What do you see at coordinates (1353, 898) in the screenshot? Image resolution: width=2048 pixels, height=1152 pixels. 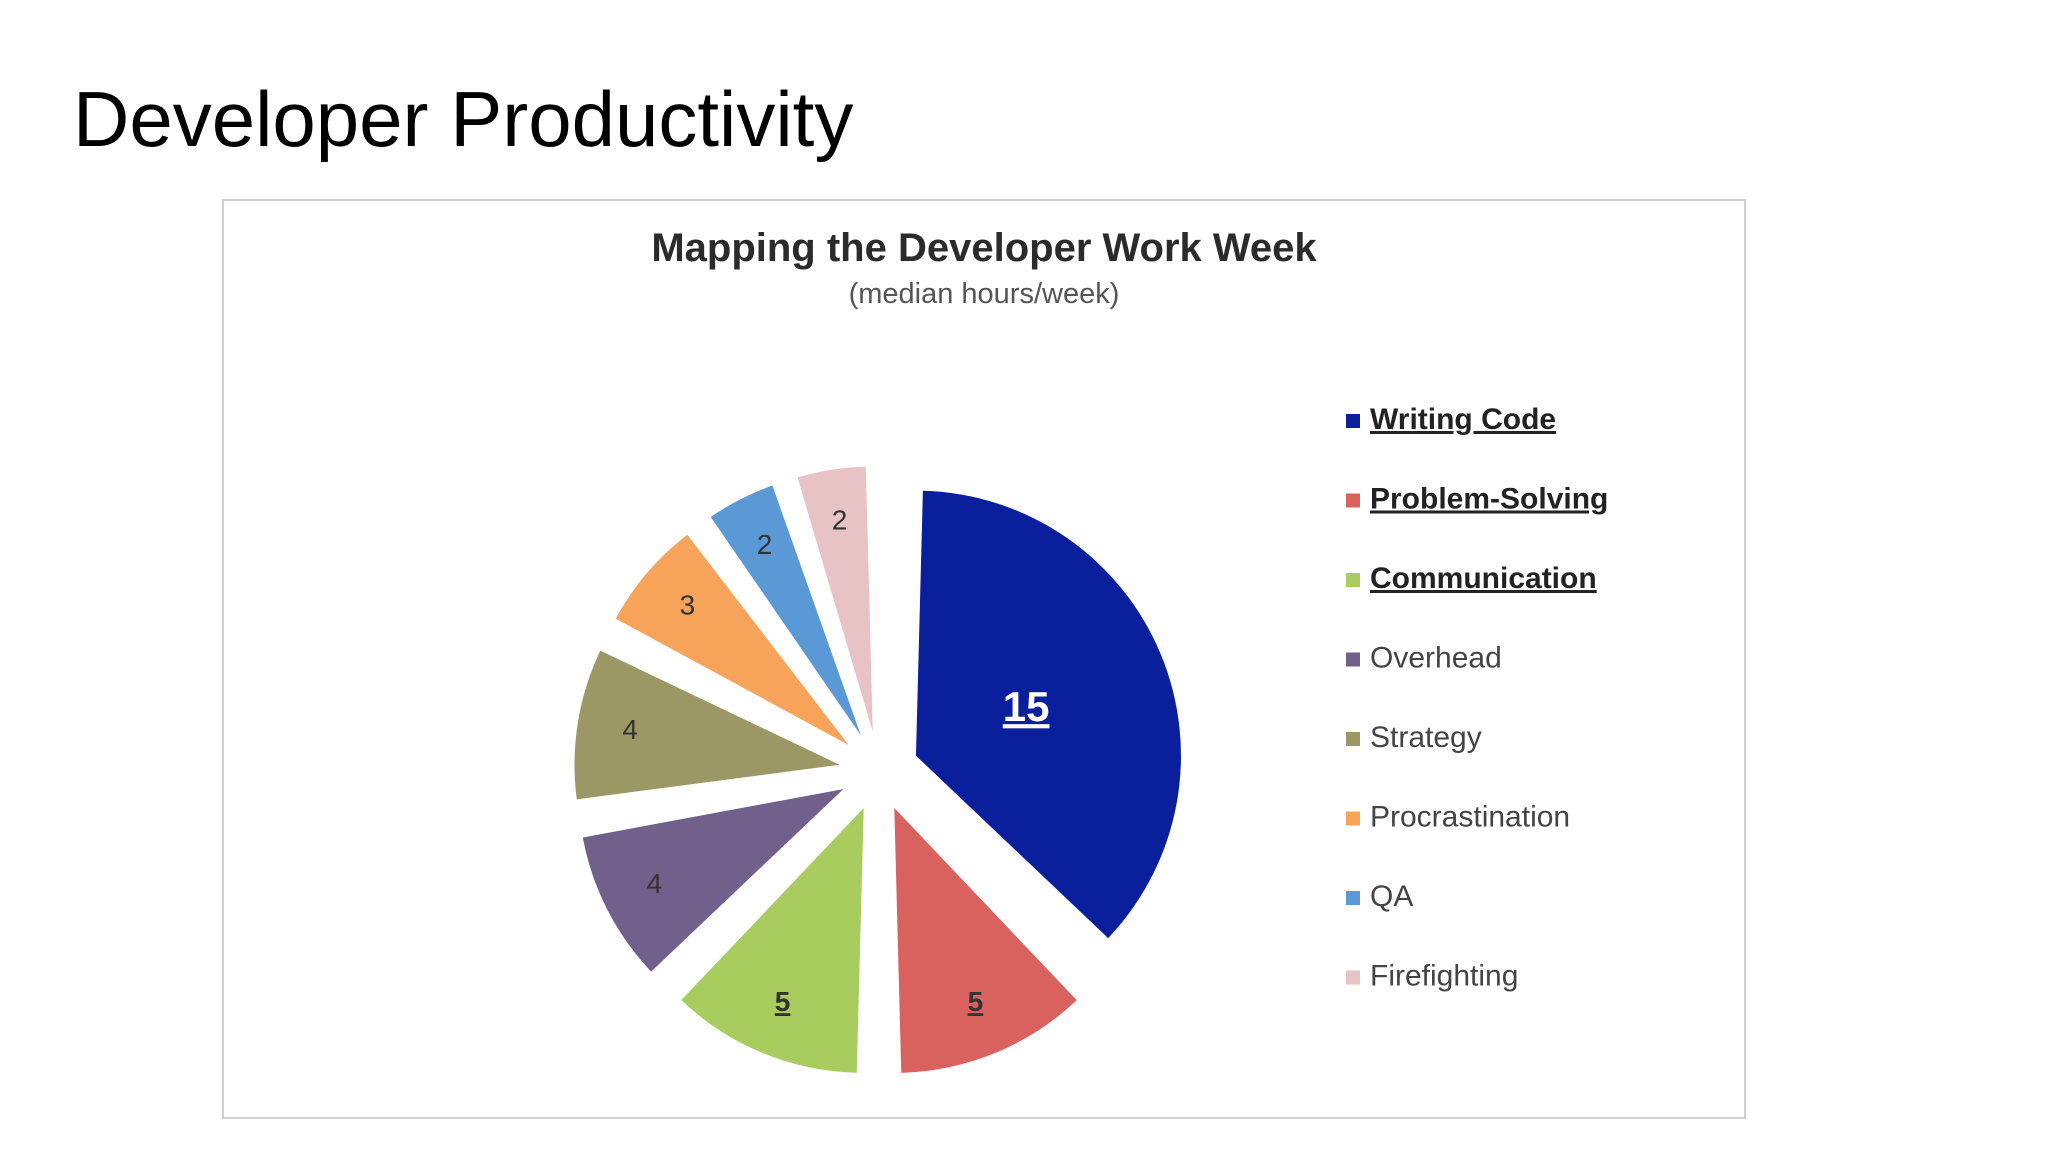 I see `legend-swatch-qa` at bounding box center [1353, 898].